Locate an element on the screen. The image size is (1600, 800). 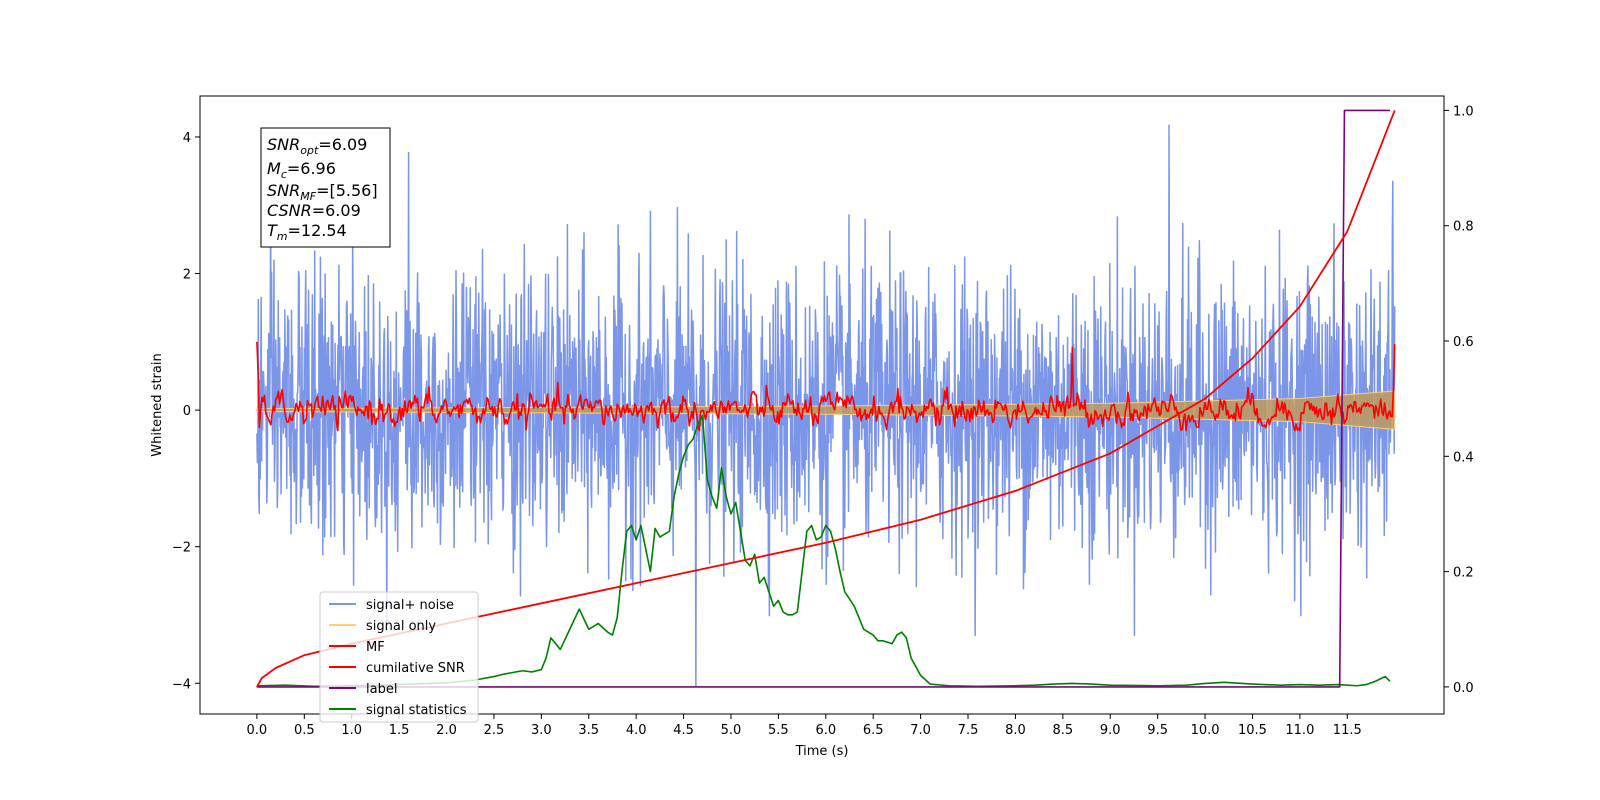
x-tick-label: 5.0 is located at coordinates (731, 730).